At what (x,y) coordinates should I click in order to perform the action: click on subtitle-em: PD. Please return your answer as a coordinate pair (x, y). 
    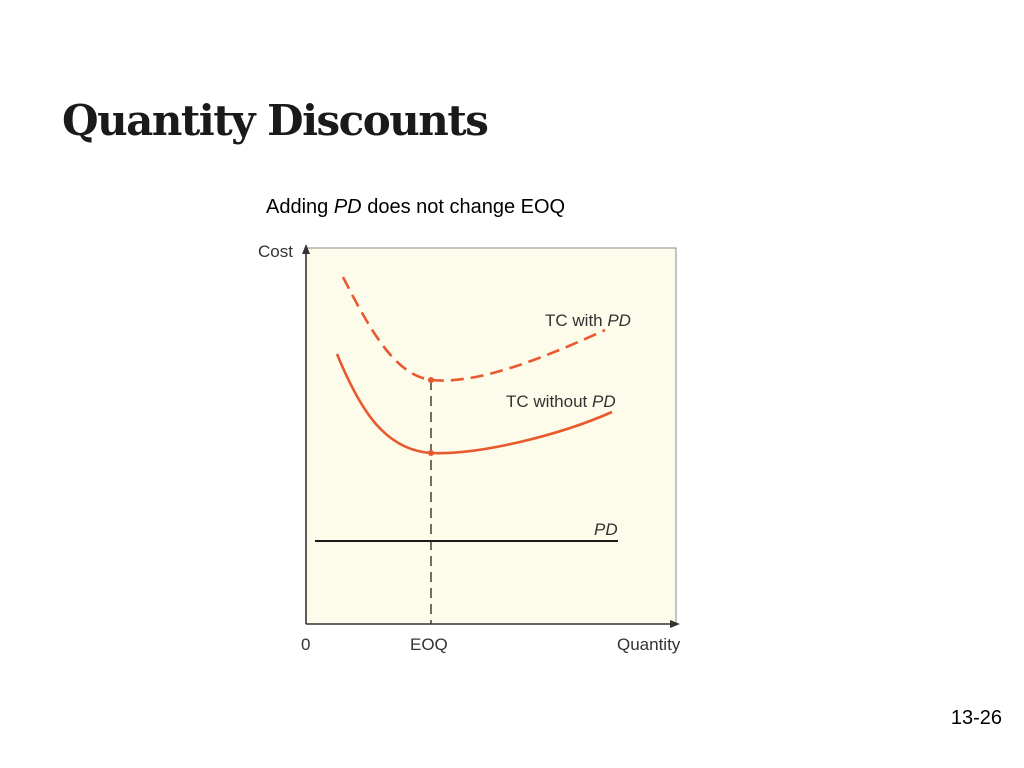
    Looking at the image, I should click on (347, 207).